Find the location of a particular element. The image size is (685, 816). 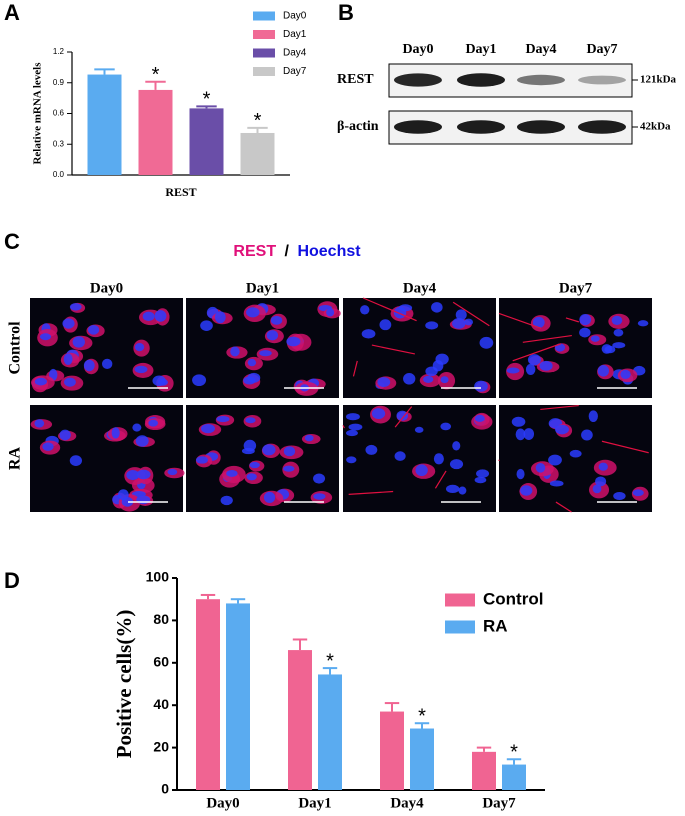

protein-label: β-actin is located at coordinates (358, 126).